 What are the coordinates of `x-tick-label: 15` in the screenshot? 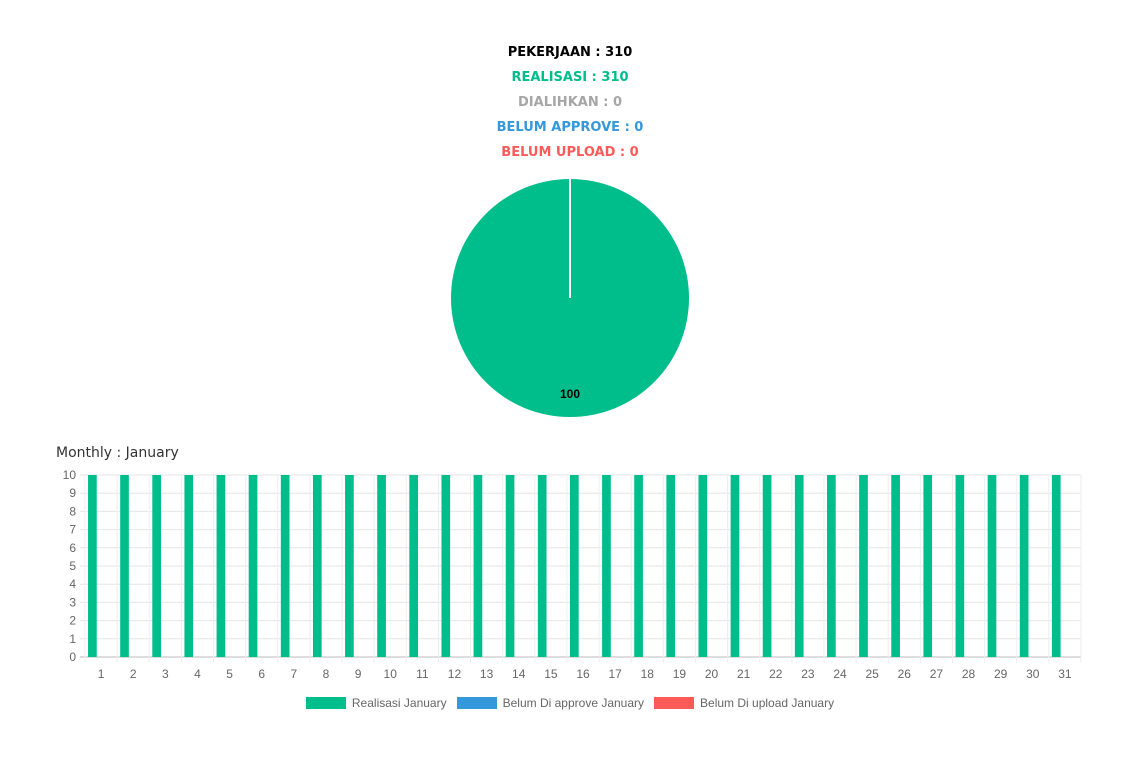 It's located at (551, 674).